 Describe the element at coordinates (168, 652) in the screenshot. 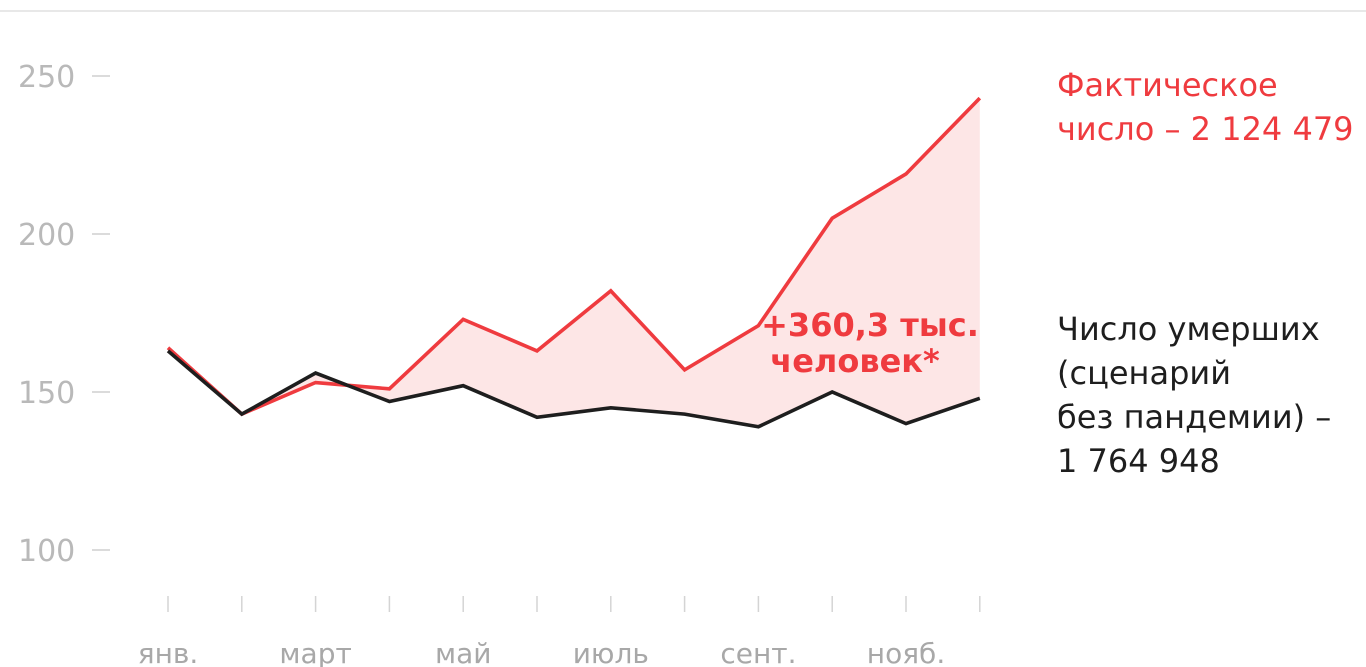

I see `x-tick-label: янв.` at that location.